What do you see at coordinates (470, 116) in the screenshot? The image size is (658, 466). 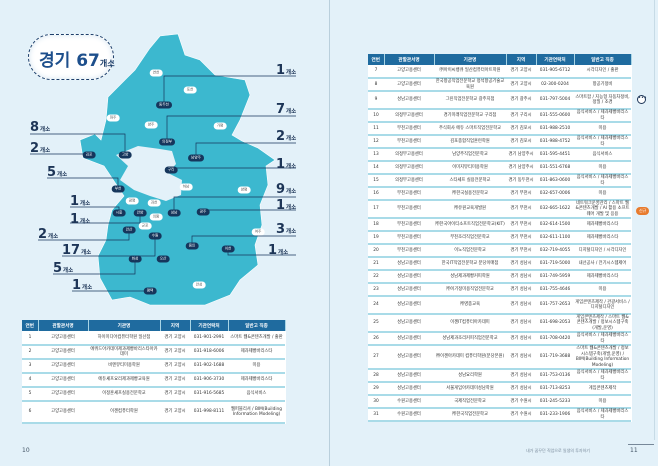 I see `table-cell: 경기미래직업전문학교 구리점` at bounding box center [470, 116].